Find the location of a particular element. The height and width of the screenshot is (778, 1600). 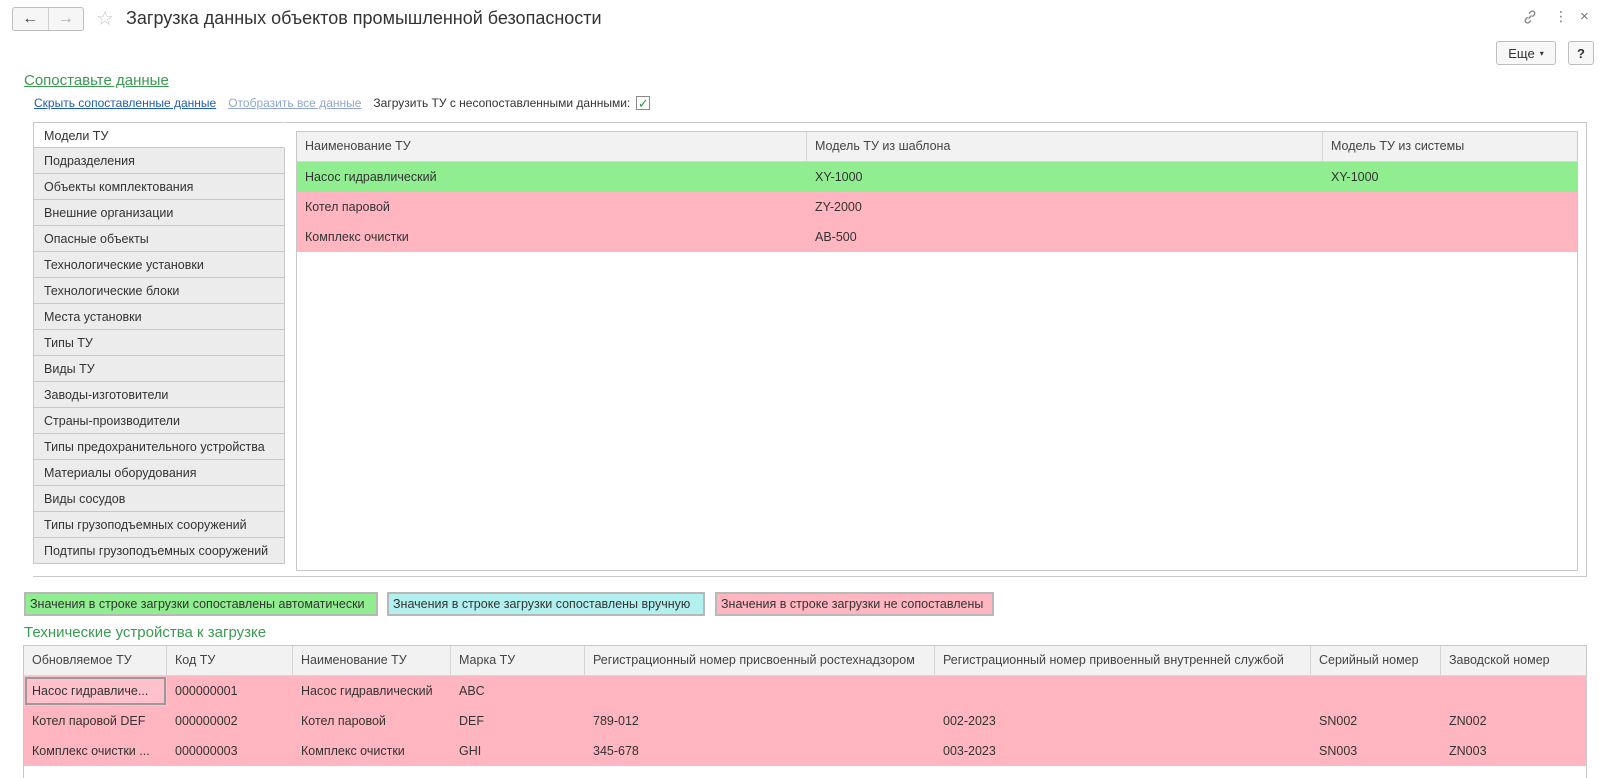

chevron-down-icon: ▾ is located at coordinates (1541, 53).